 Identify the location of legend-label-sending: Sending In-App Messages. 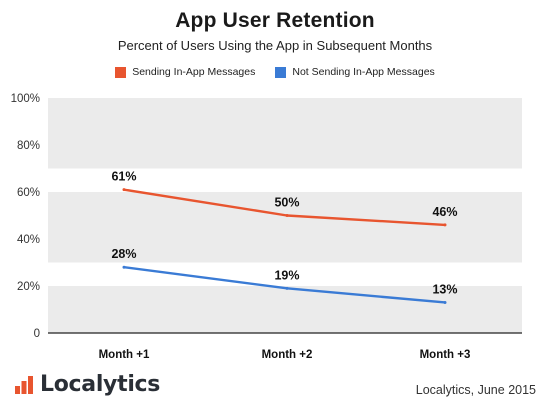
(194, 72).